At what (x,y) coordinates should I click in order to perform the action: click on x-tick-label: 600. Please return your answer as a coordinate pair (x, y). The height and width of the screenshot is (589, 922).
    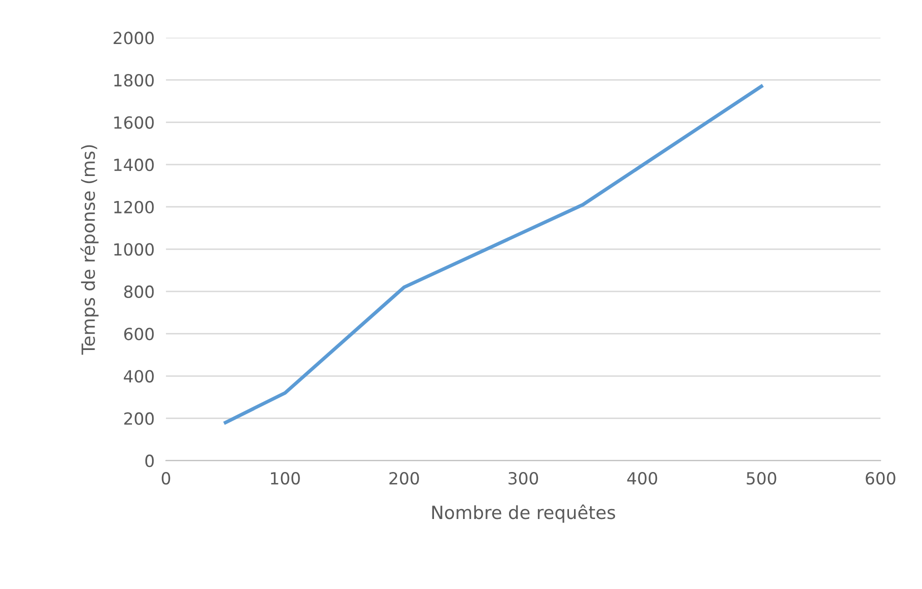
    Looking at the image, I should click on (881, 478).